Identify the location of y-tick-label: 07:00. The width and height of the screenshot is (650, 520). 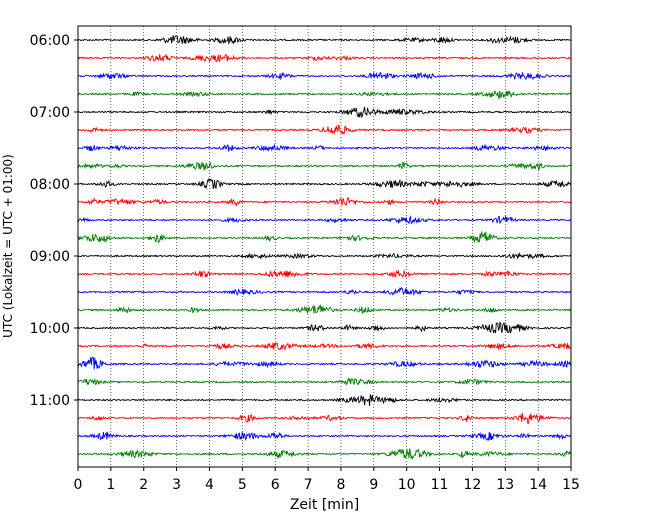
(50, 113).